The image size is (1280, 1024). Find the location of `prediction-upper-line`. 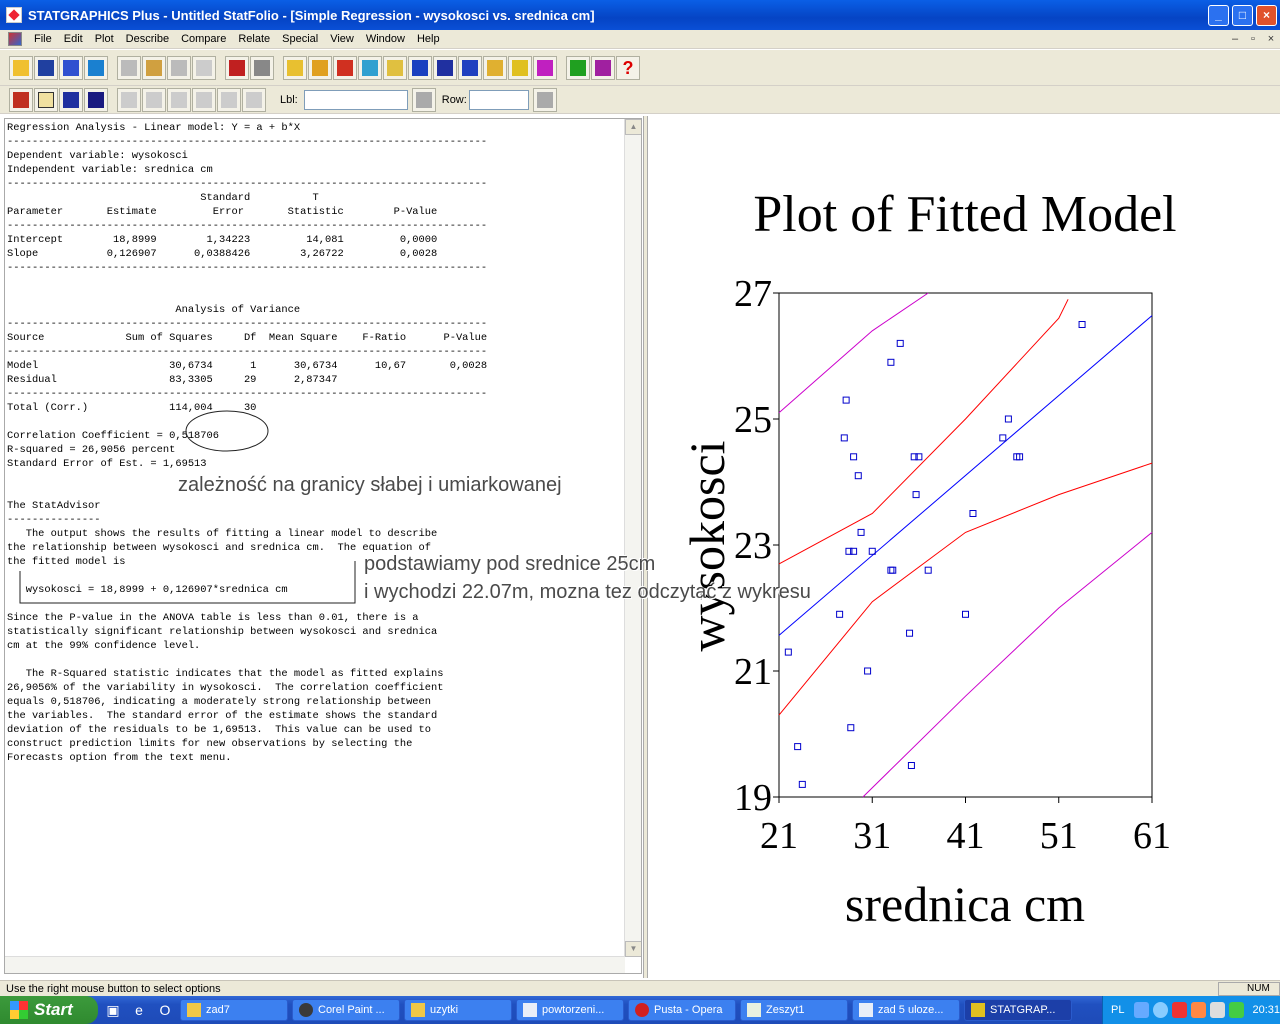

prediction-upper-line is located at coordinates (853, 353).